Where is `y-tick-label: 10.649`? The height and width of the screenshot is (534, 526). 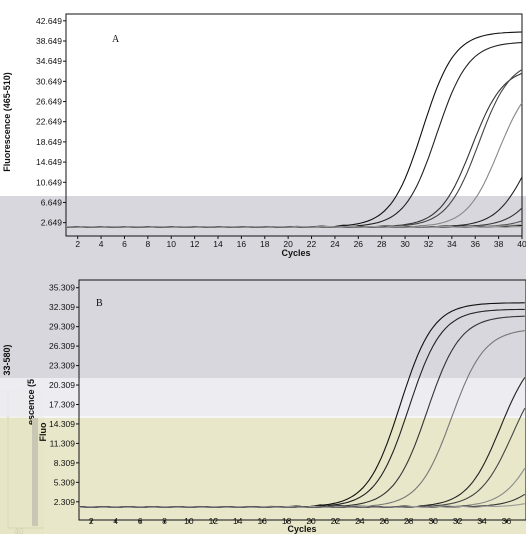
y-tick-label: 10.649 is located at coordinates (49, 182).